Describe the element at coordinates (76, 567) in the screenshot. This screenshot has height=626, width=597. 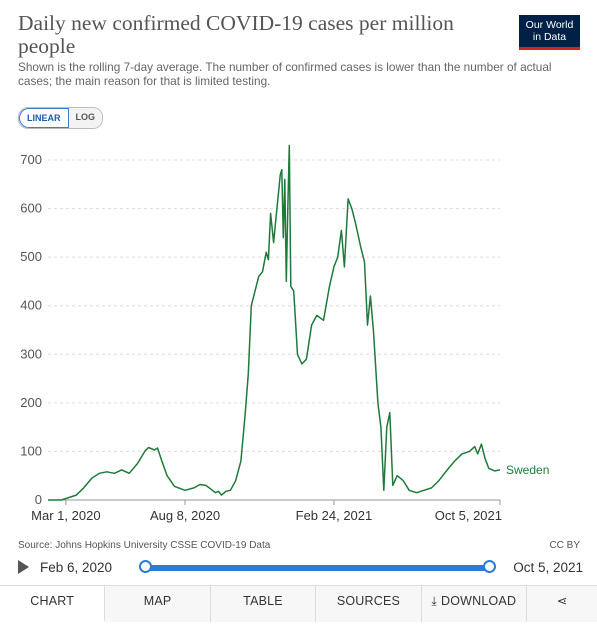
I see `timeline-start-label: Feb 6, 2020` at that location.